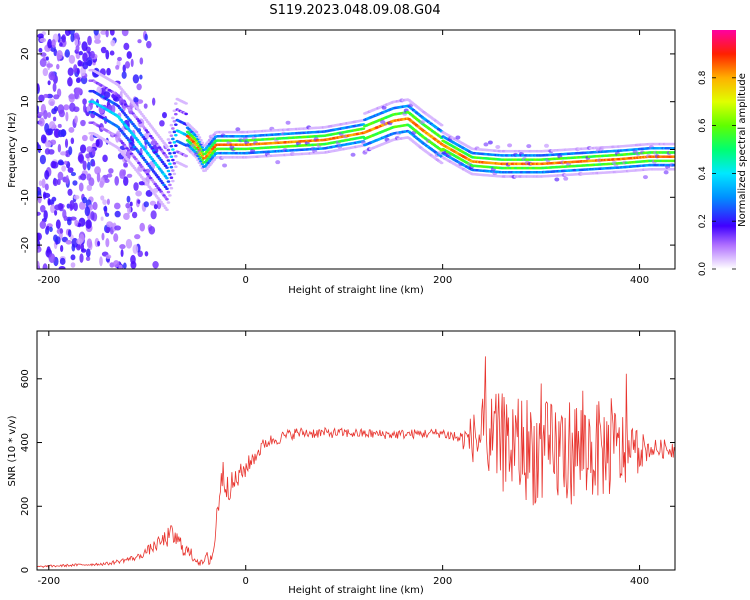  What do you see at coordinates (25, 197) in the screenshot?
I see `y-tick-label: -10` at bounding box center [25, 197].